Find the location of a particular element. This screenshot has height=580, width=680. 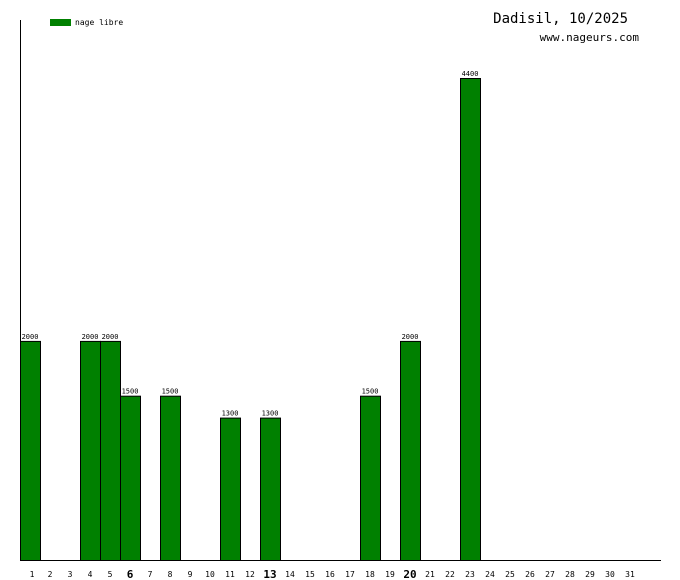

x-tick-day-25: 25 is located at coordinates (510, 574).